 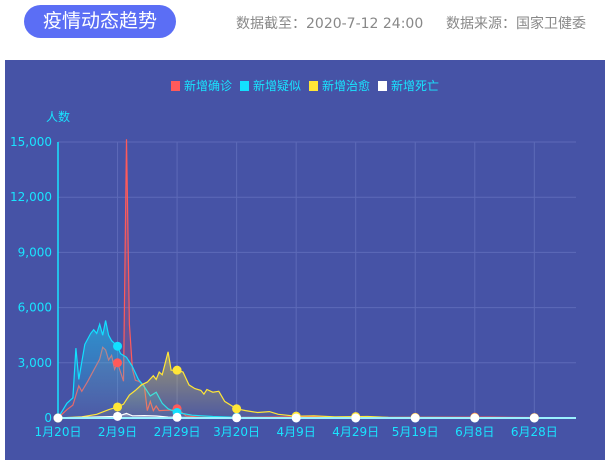 I want to click on data-source: 数据来源：国家卫健委, so click(x=516, y=24).